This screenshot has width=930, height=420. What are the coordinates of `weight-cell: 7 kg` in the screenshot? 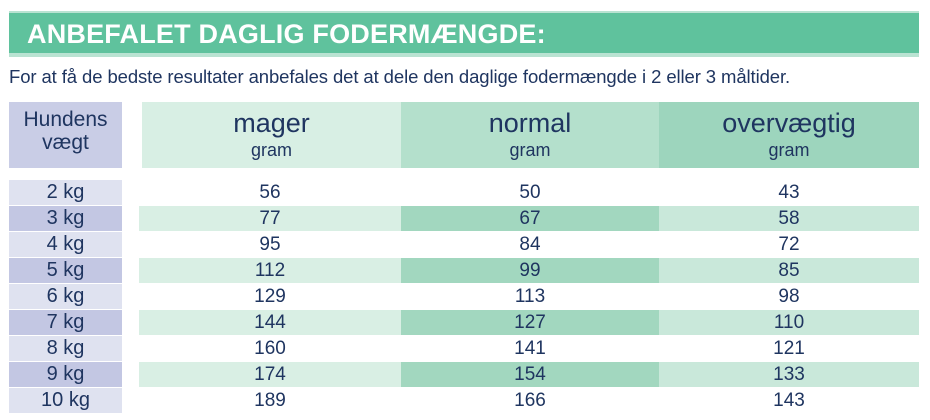 It's located at (65, 322).